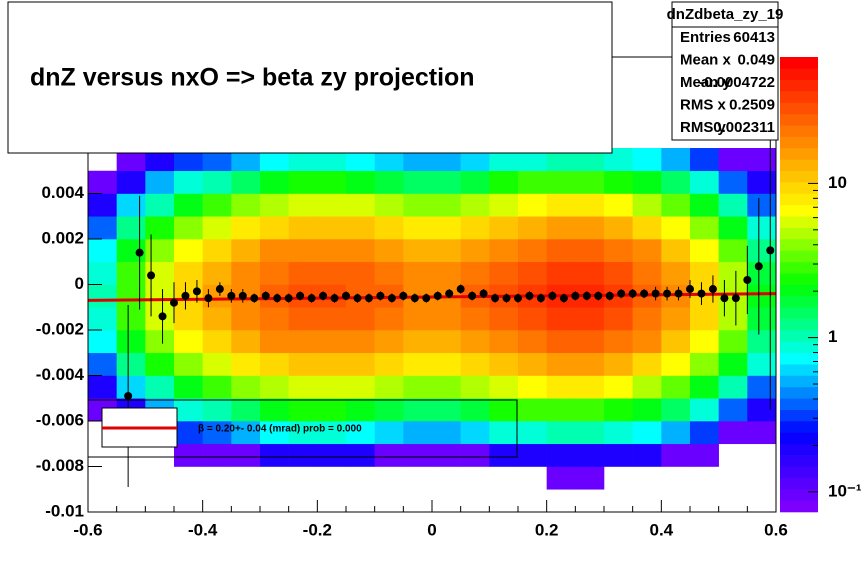 This screenshot has height=571, width=863. Describe the element at coordinates (60, 374) in the screenshot. I see `y-tick-label: -0.004` at that location.